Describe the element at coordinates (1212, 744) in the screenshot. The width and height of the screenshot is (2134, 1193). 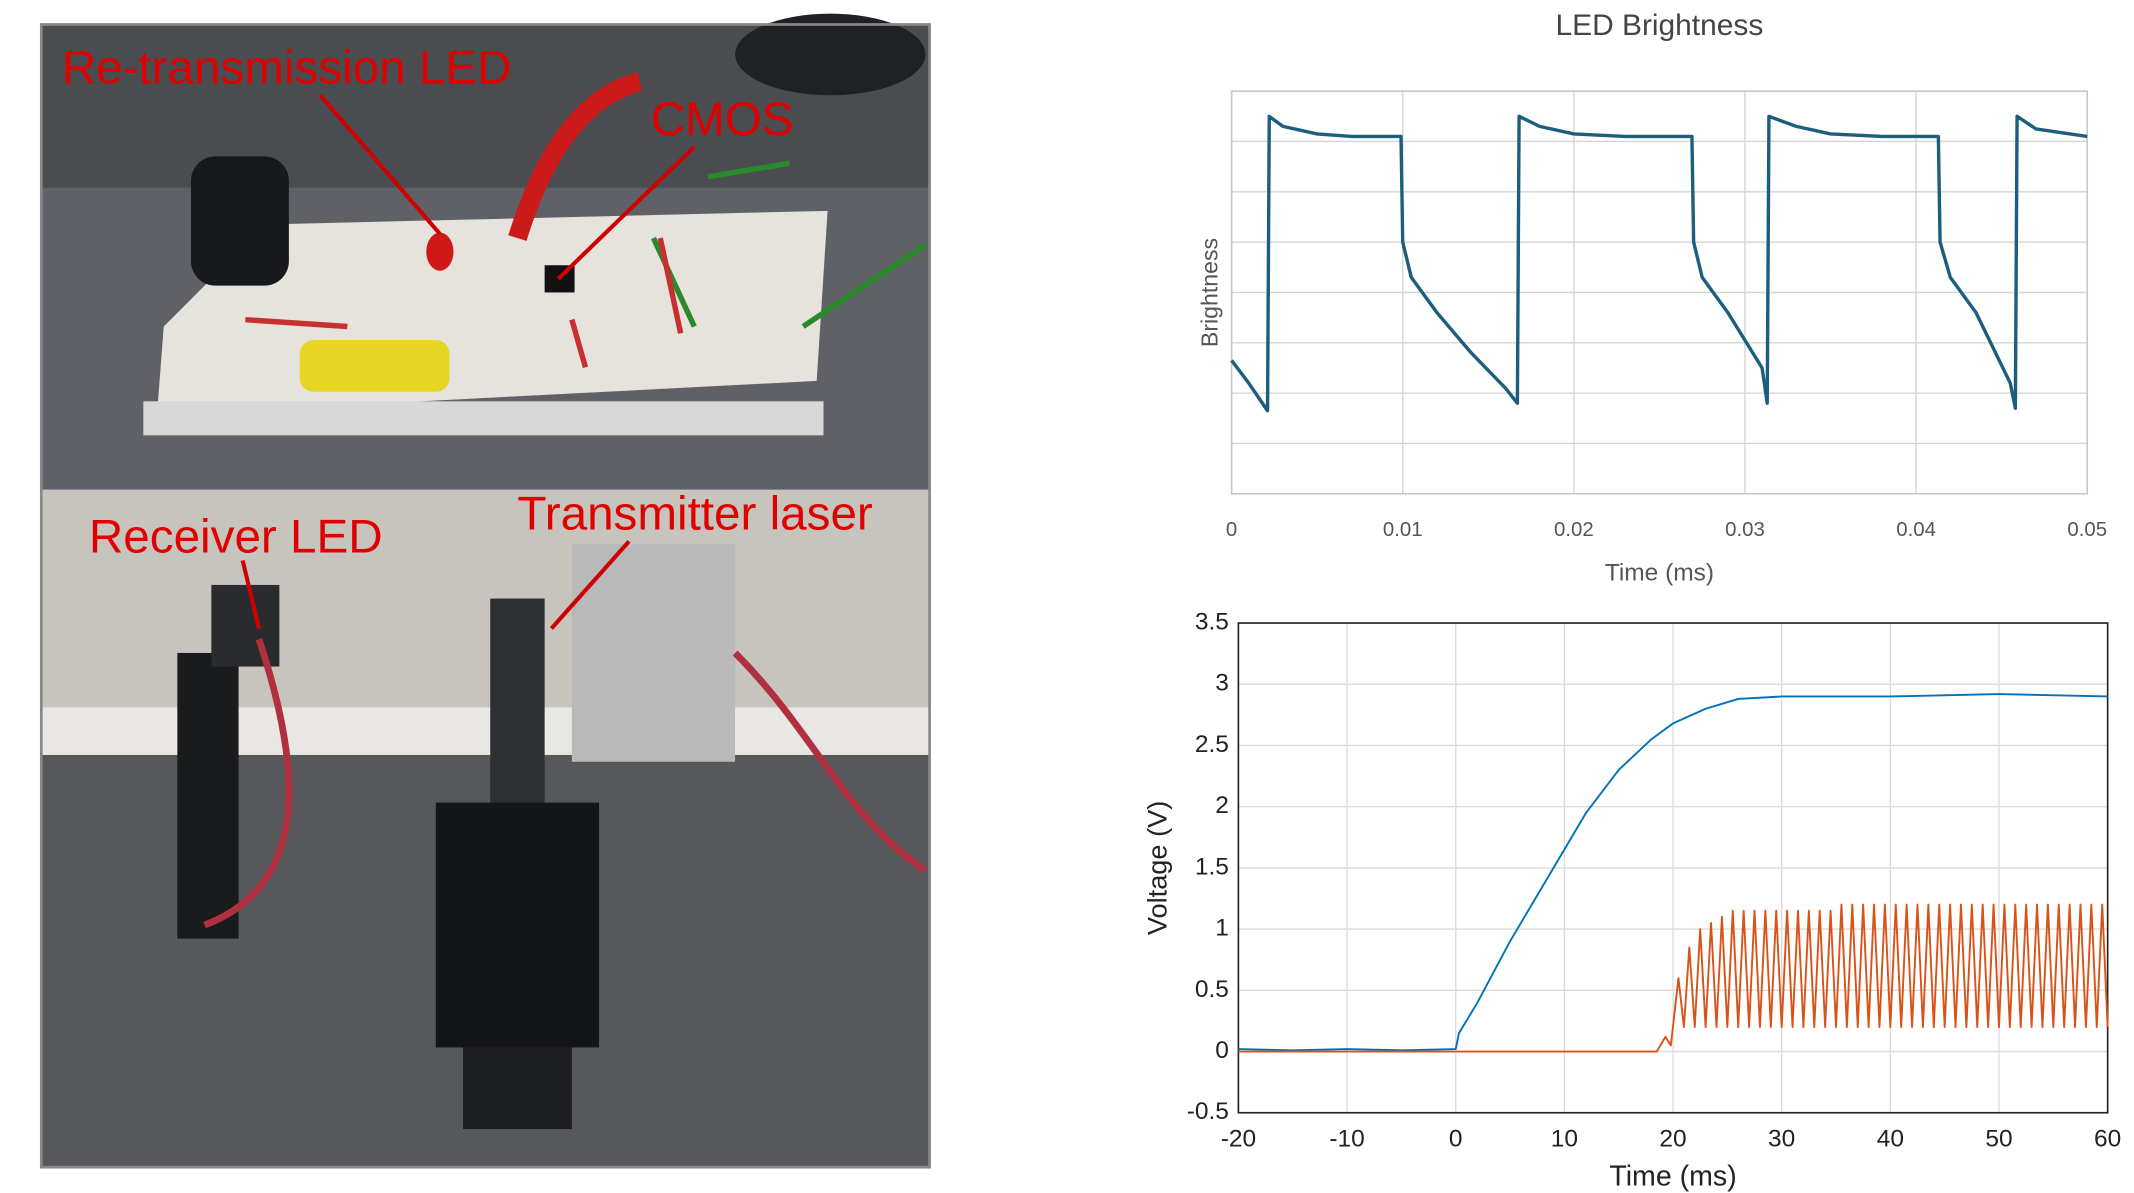
I see `y-tick-label: 2.5` at that location.